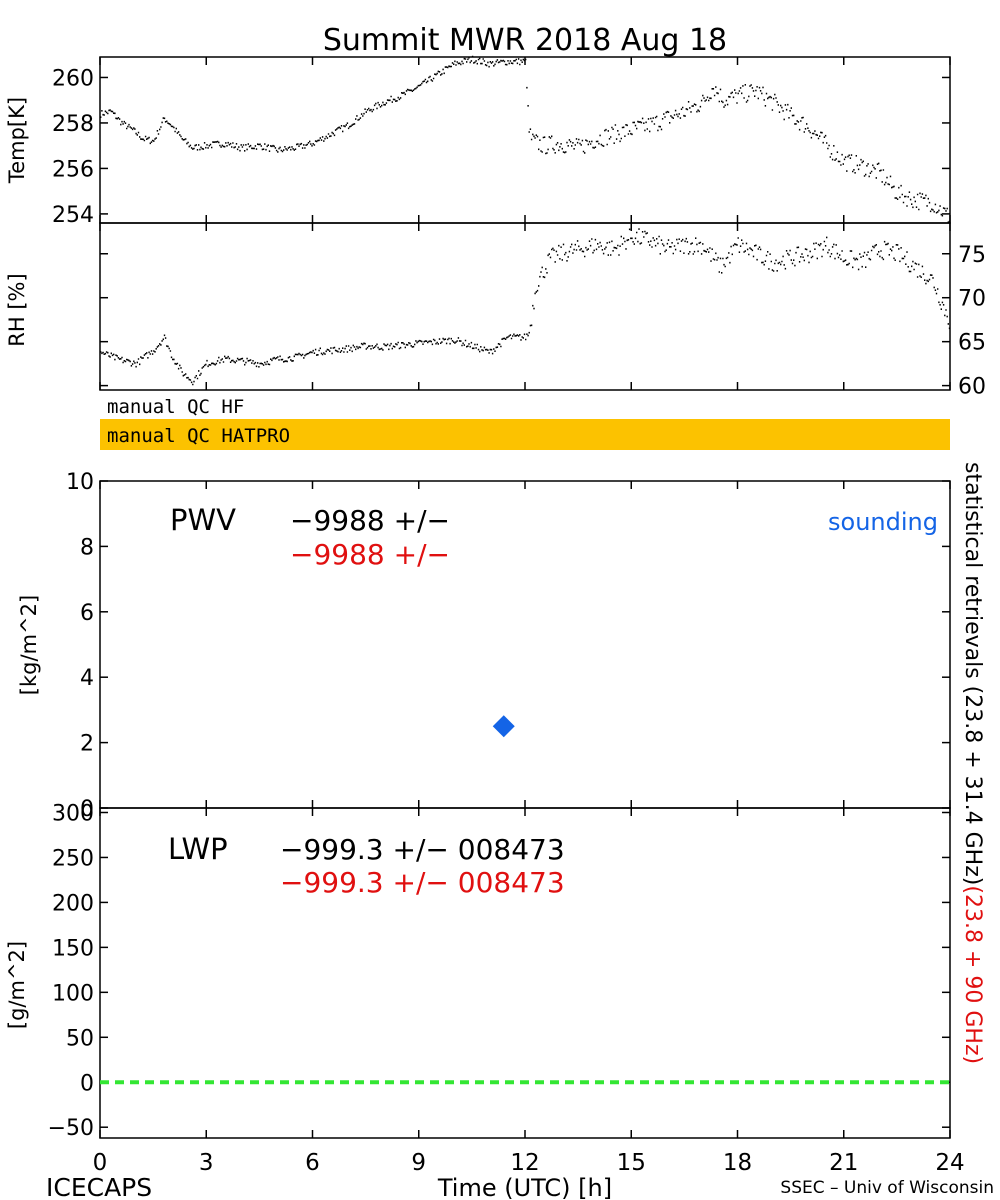  I want to click on footer-right: SSEC – Univ of Wisconsin, so click(887, 1188).